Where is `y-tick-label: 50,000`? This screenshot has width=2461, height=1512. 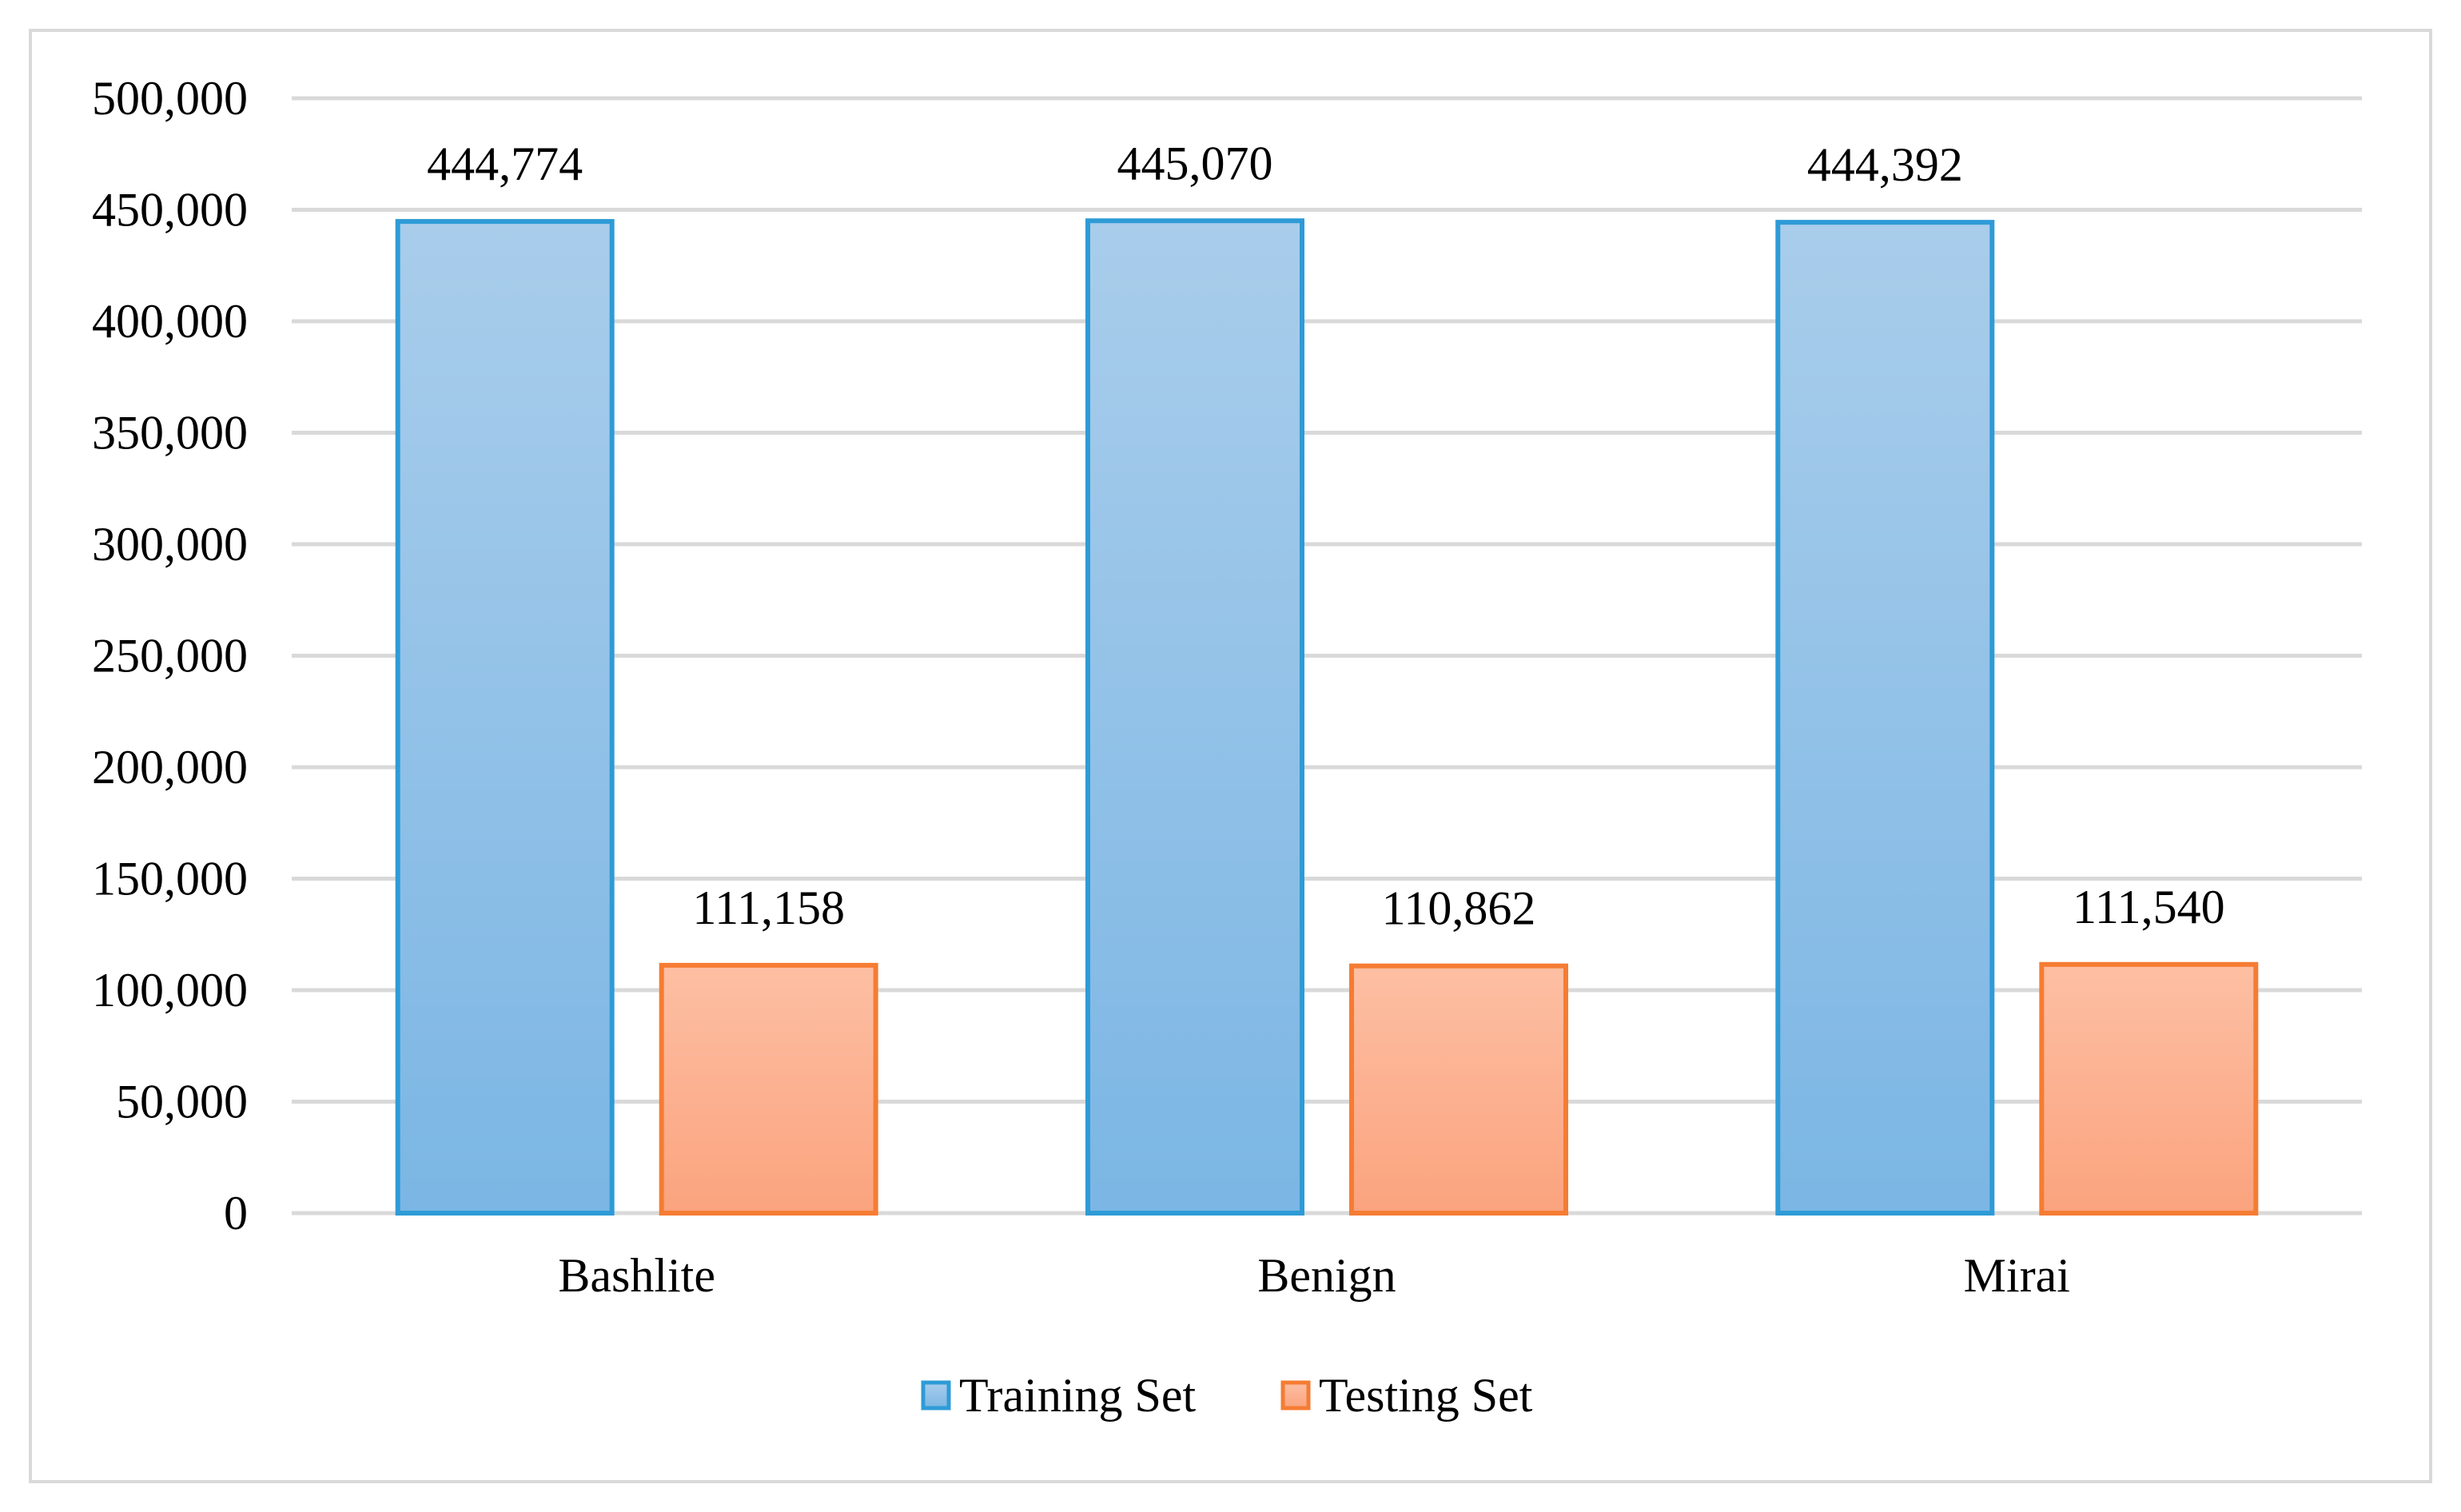 y-tick-label: 50,000 is located at coordinates (182, 1102).